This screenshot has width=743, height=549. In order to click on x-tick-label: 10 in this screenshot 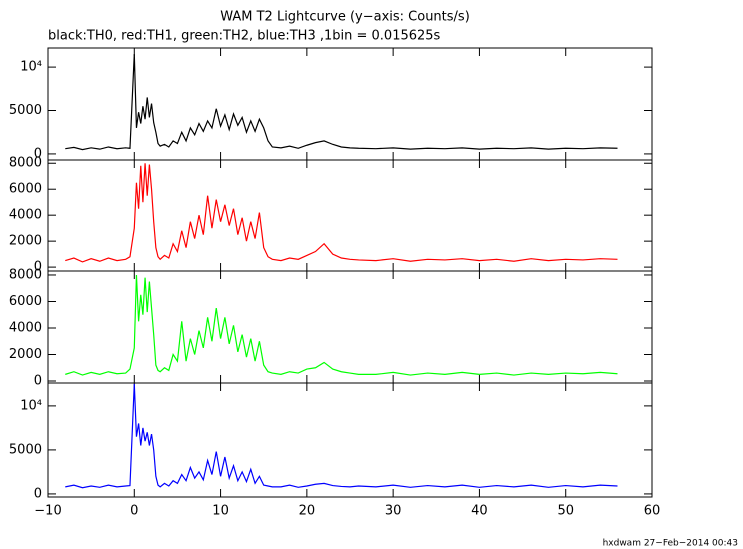, I will do `click(220, 511)`.